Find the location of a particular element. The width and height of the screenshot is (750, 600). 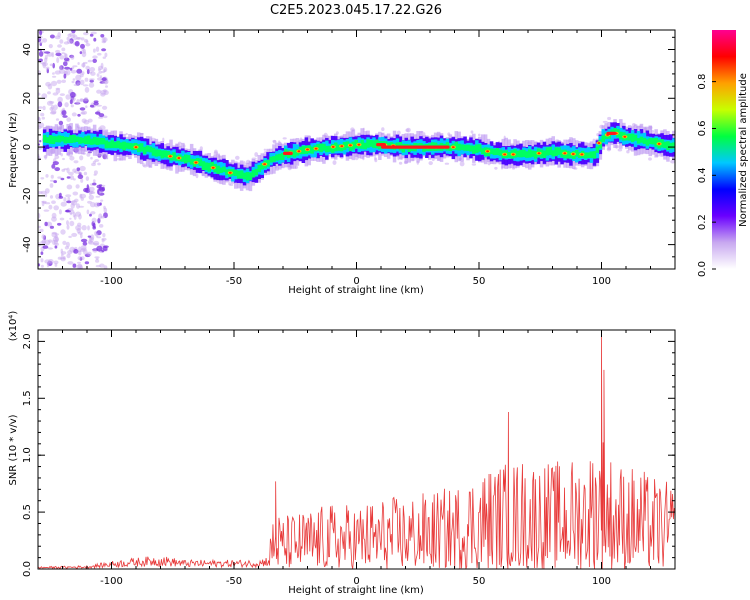

colorbar-bar is located at coordinates (724, 149).